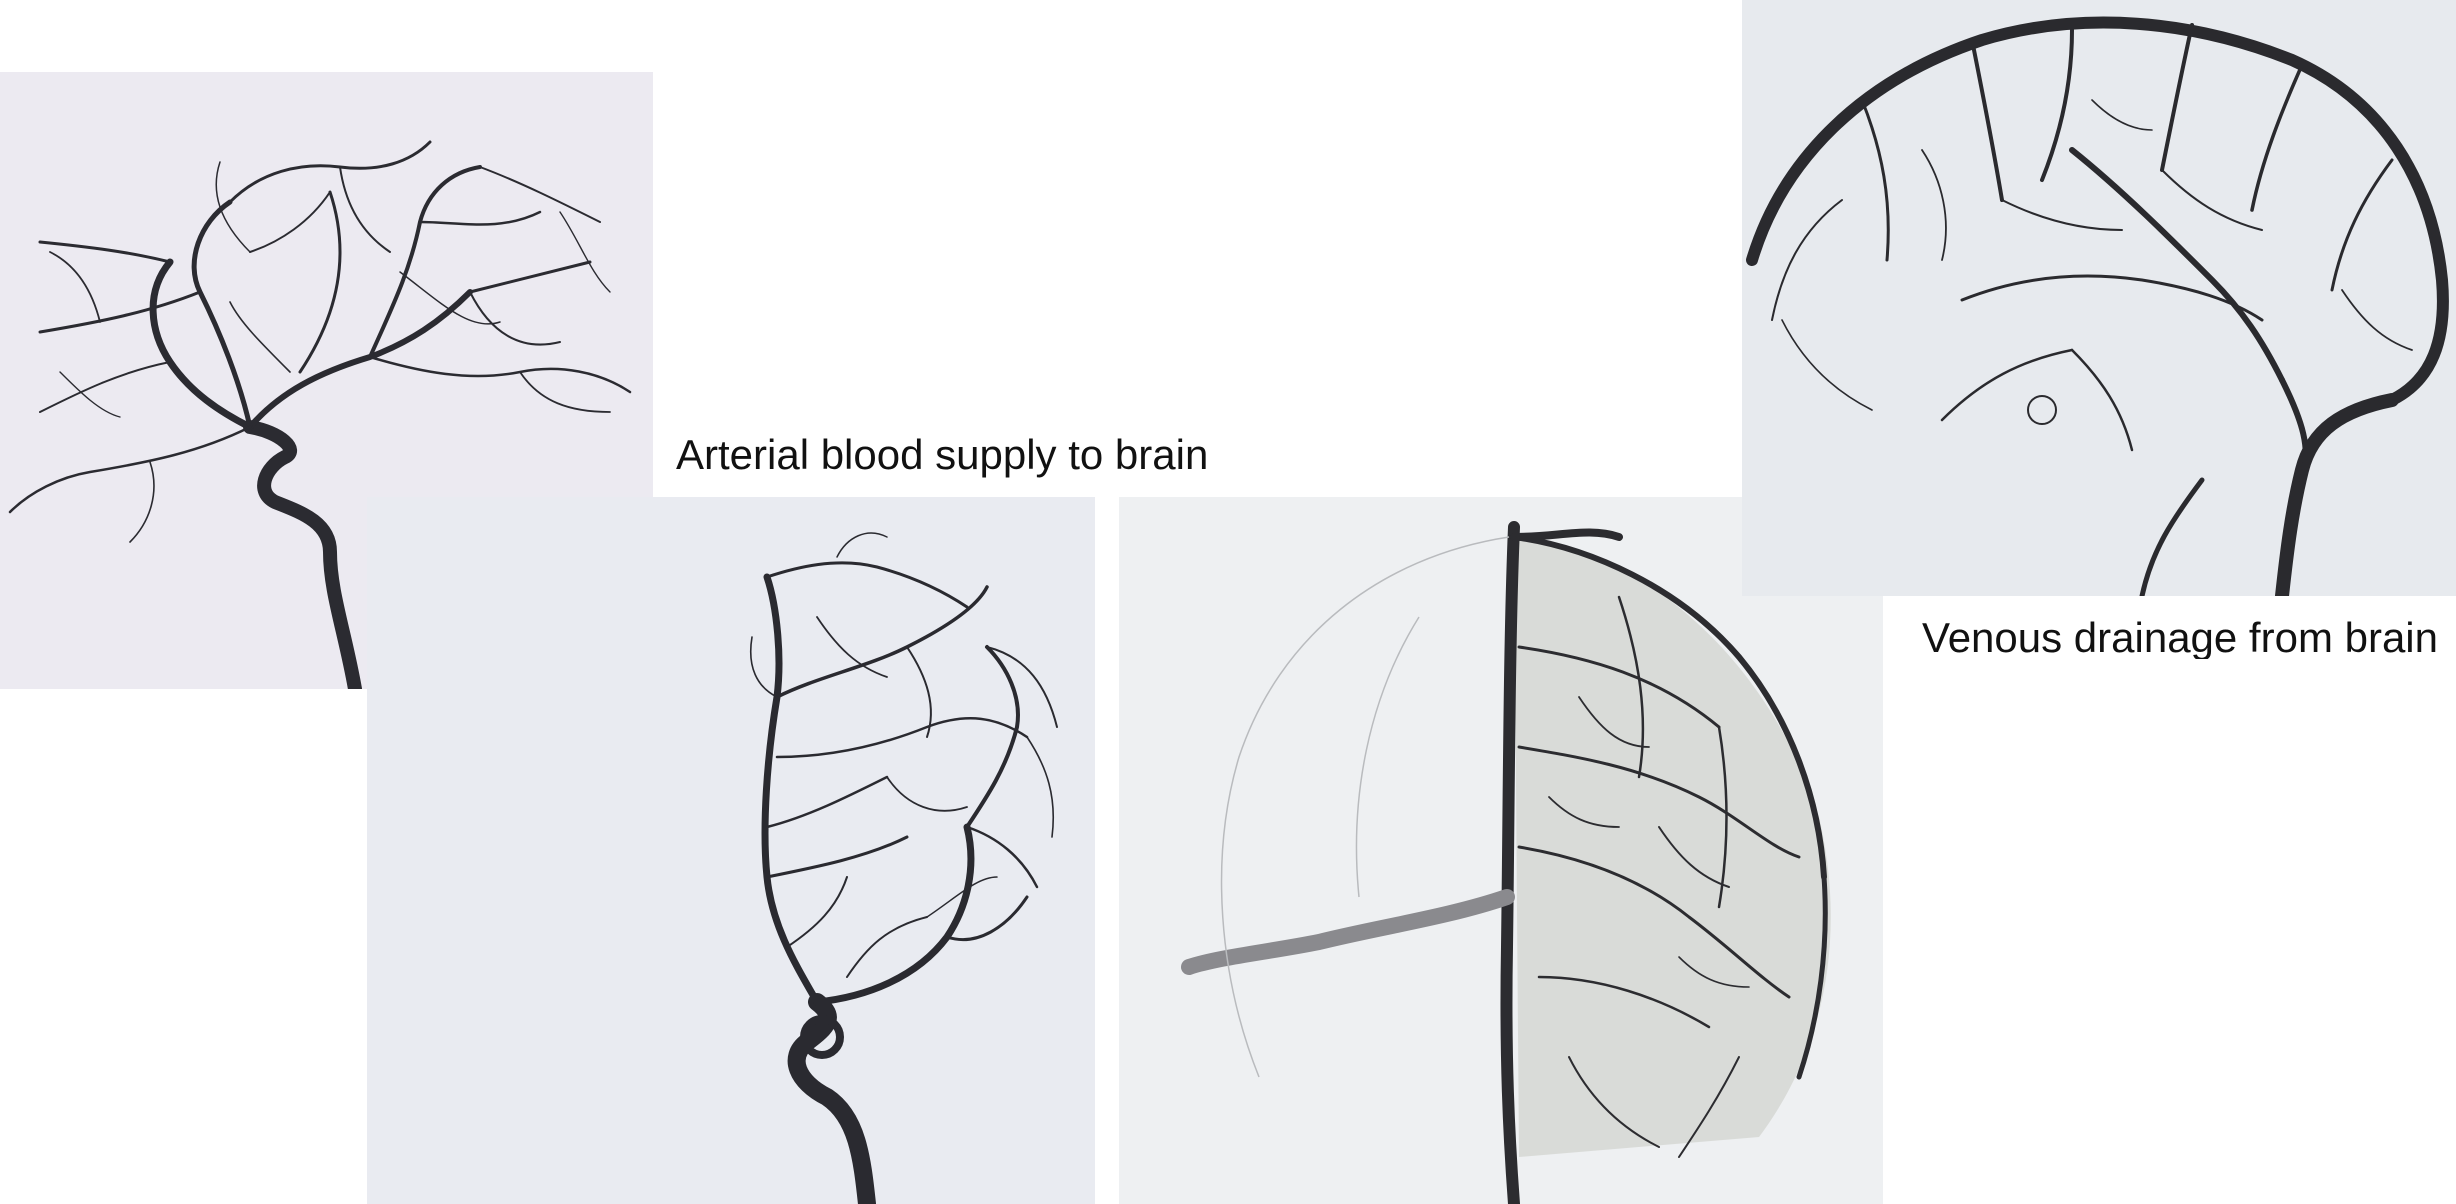  What do you see at coordinates (942, 455) in the screenshot?
I see `arterial-caption: Arterial blood supply to brain` at bounding box center [942, 455].